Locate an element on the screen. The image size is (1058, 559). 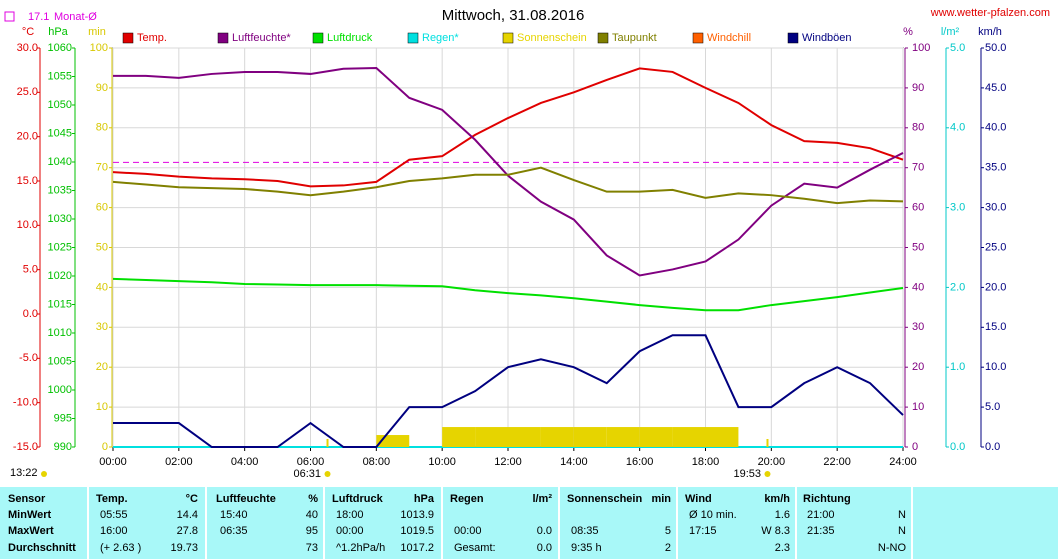
cell-text: 1017.2 is located at coordinates (417, 548).